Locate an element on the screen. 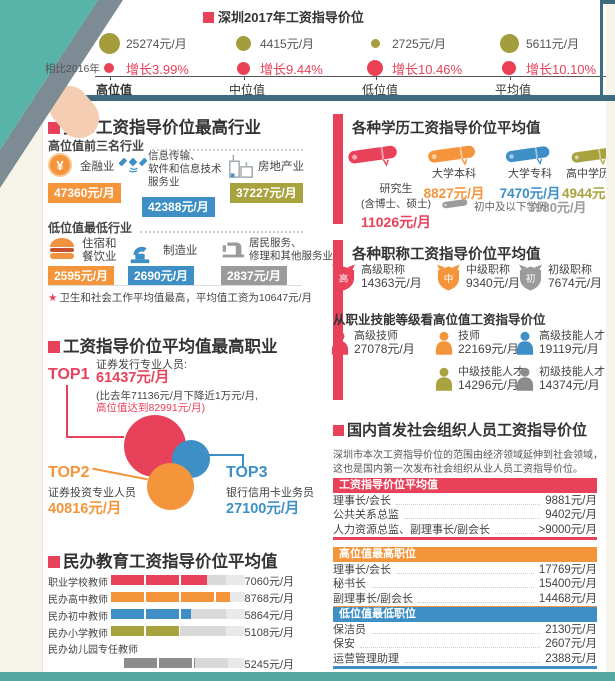 The width and height of the screenshot is (615, 681). axis-label-average: 平均值 is located at coordinates (513, 90).